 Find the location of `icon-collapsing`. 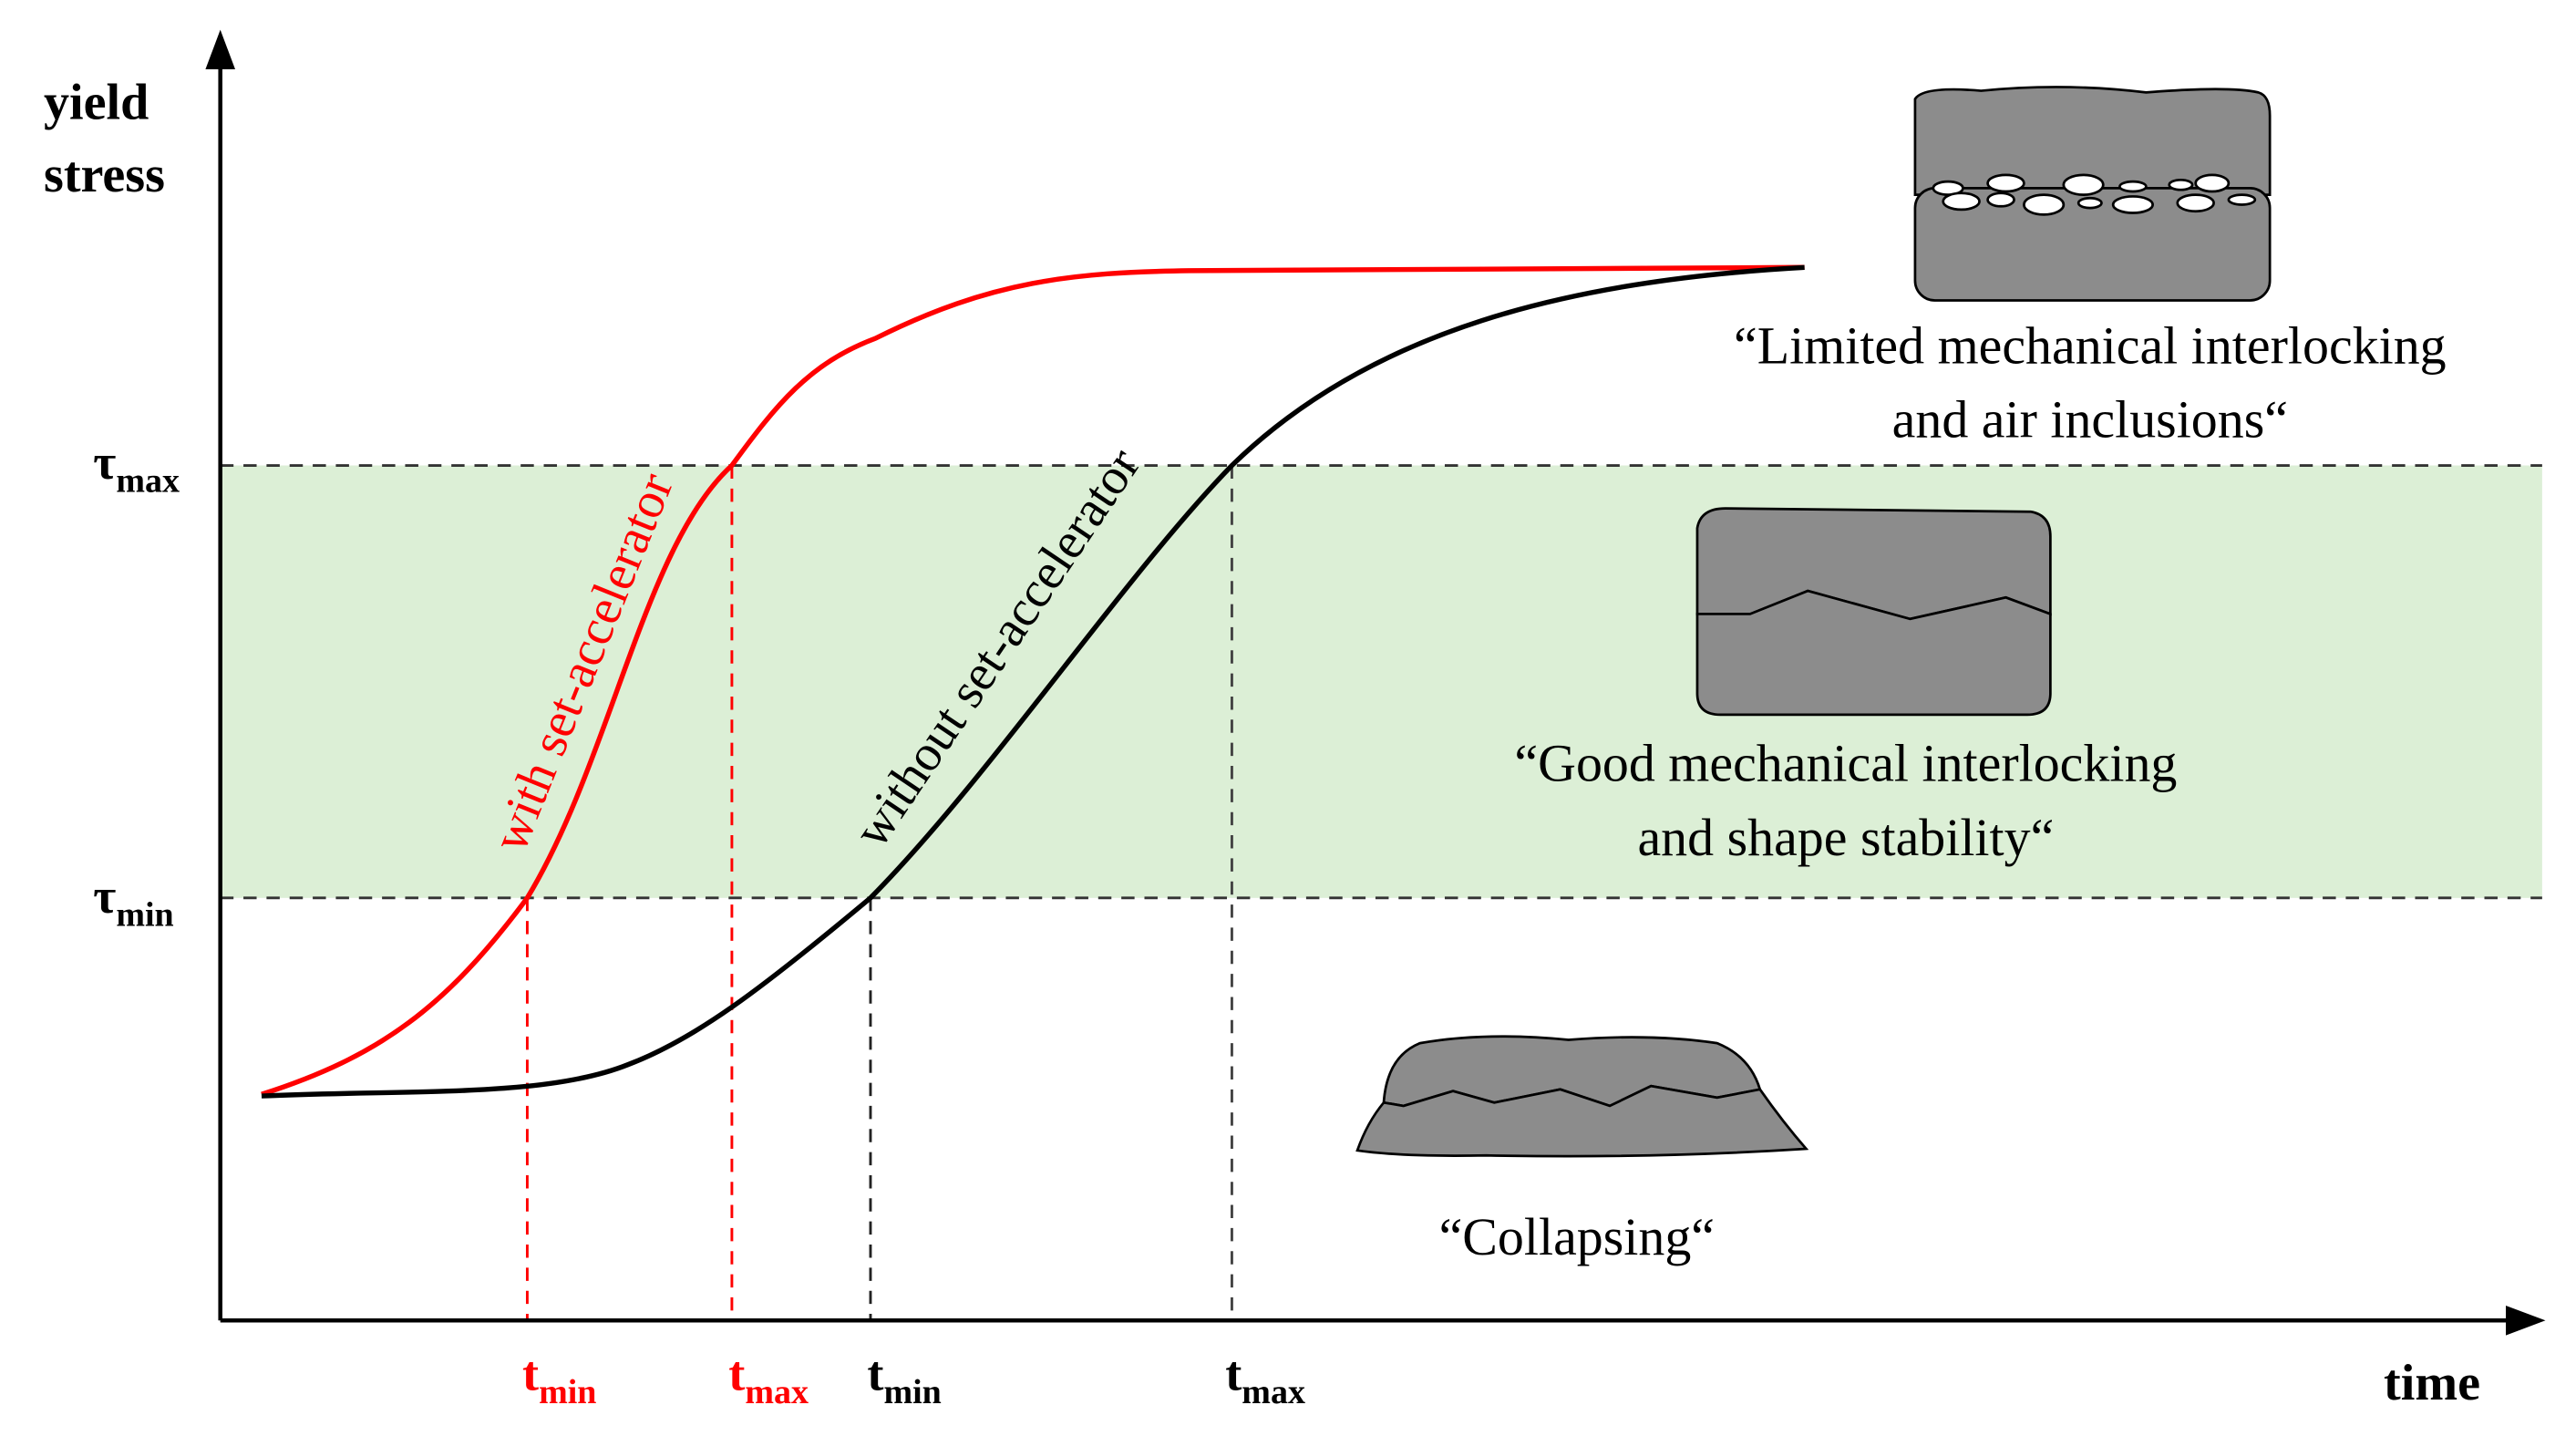

icon-collapsing is located at coordinates (1582, 1096).